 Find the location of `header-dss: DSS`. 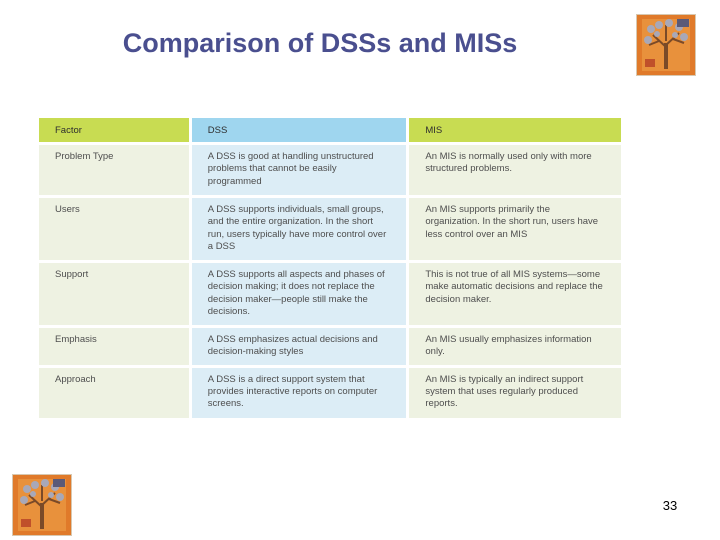

header-dss: DSS is located at coordinates (299, 130).